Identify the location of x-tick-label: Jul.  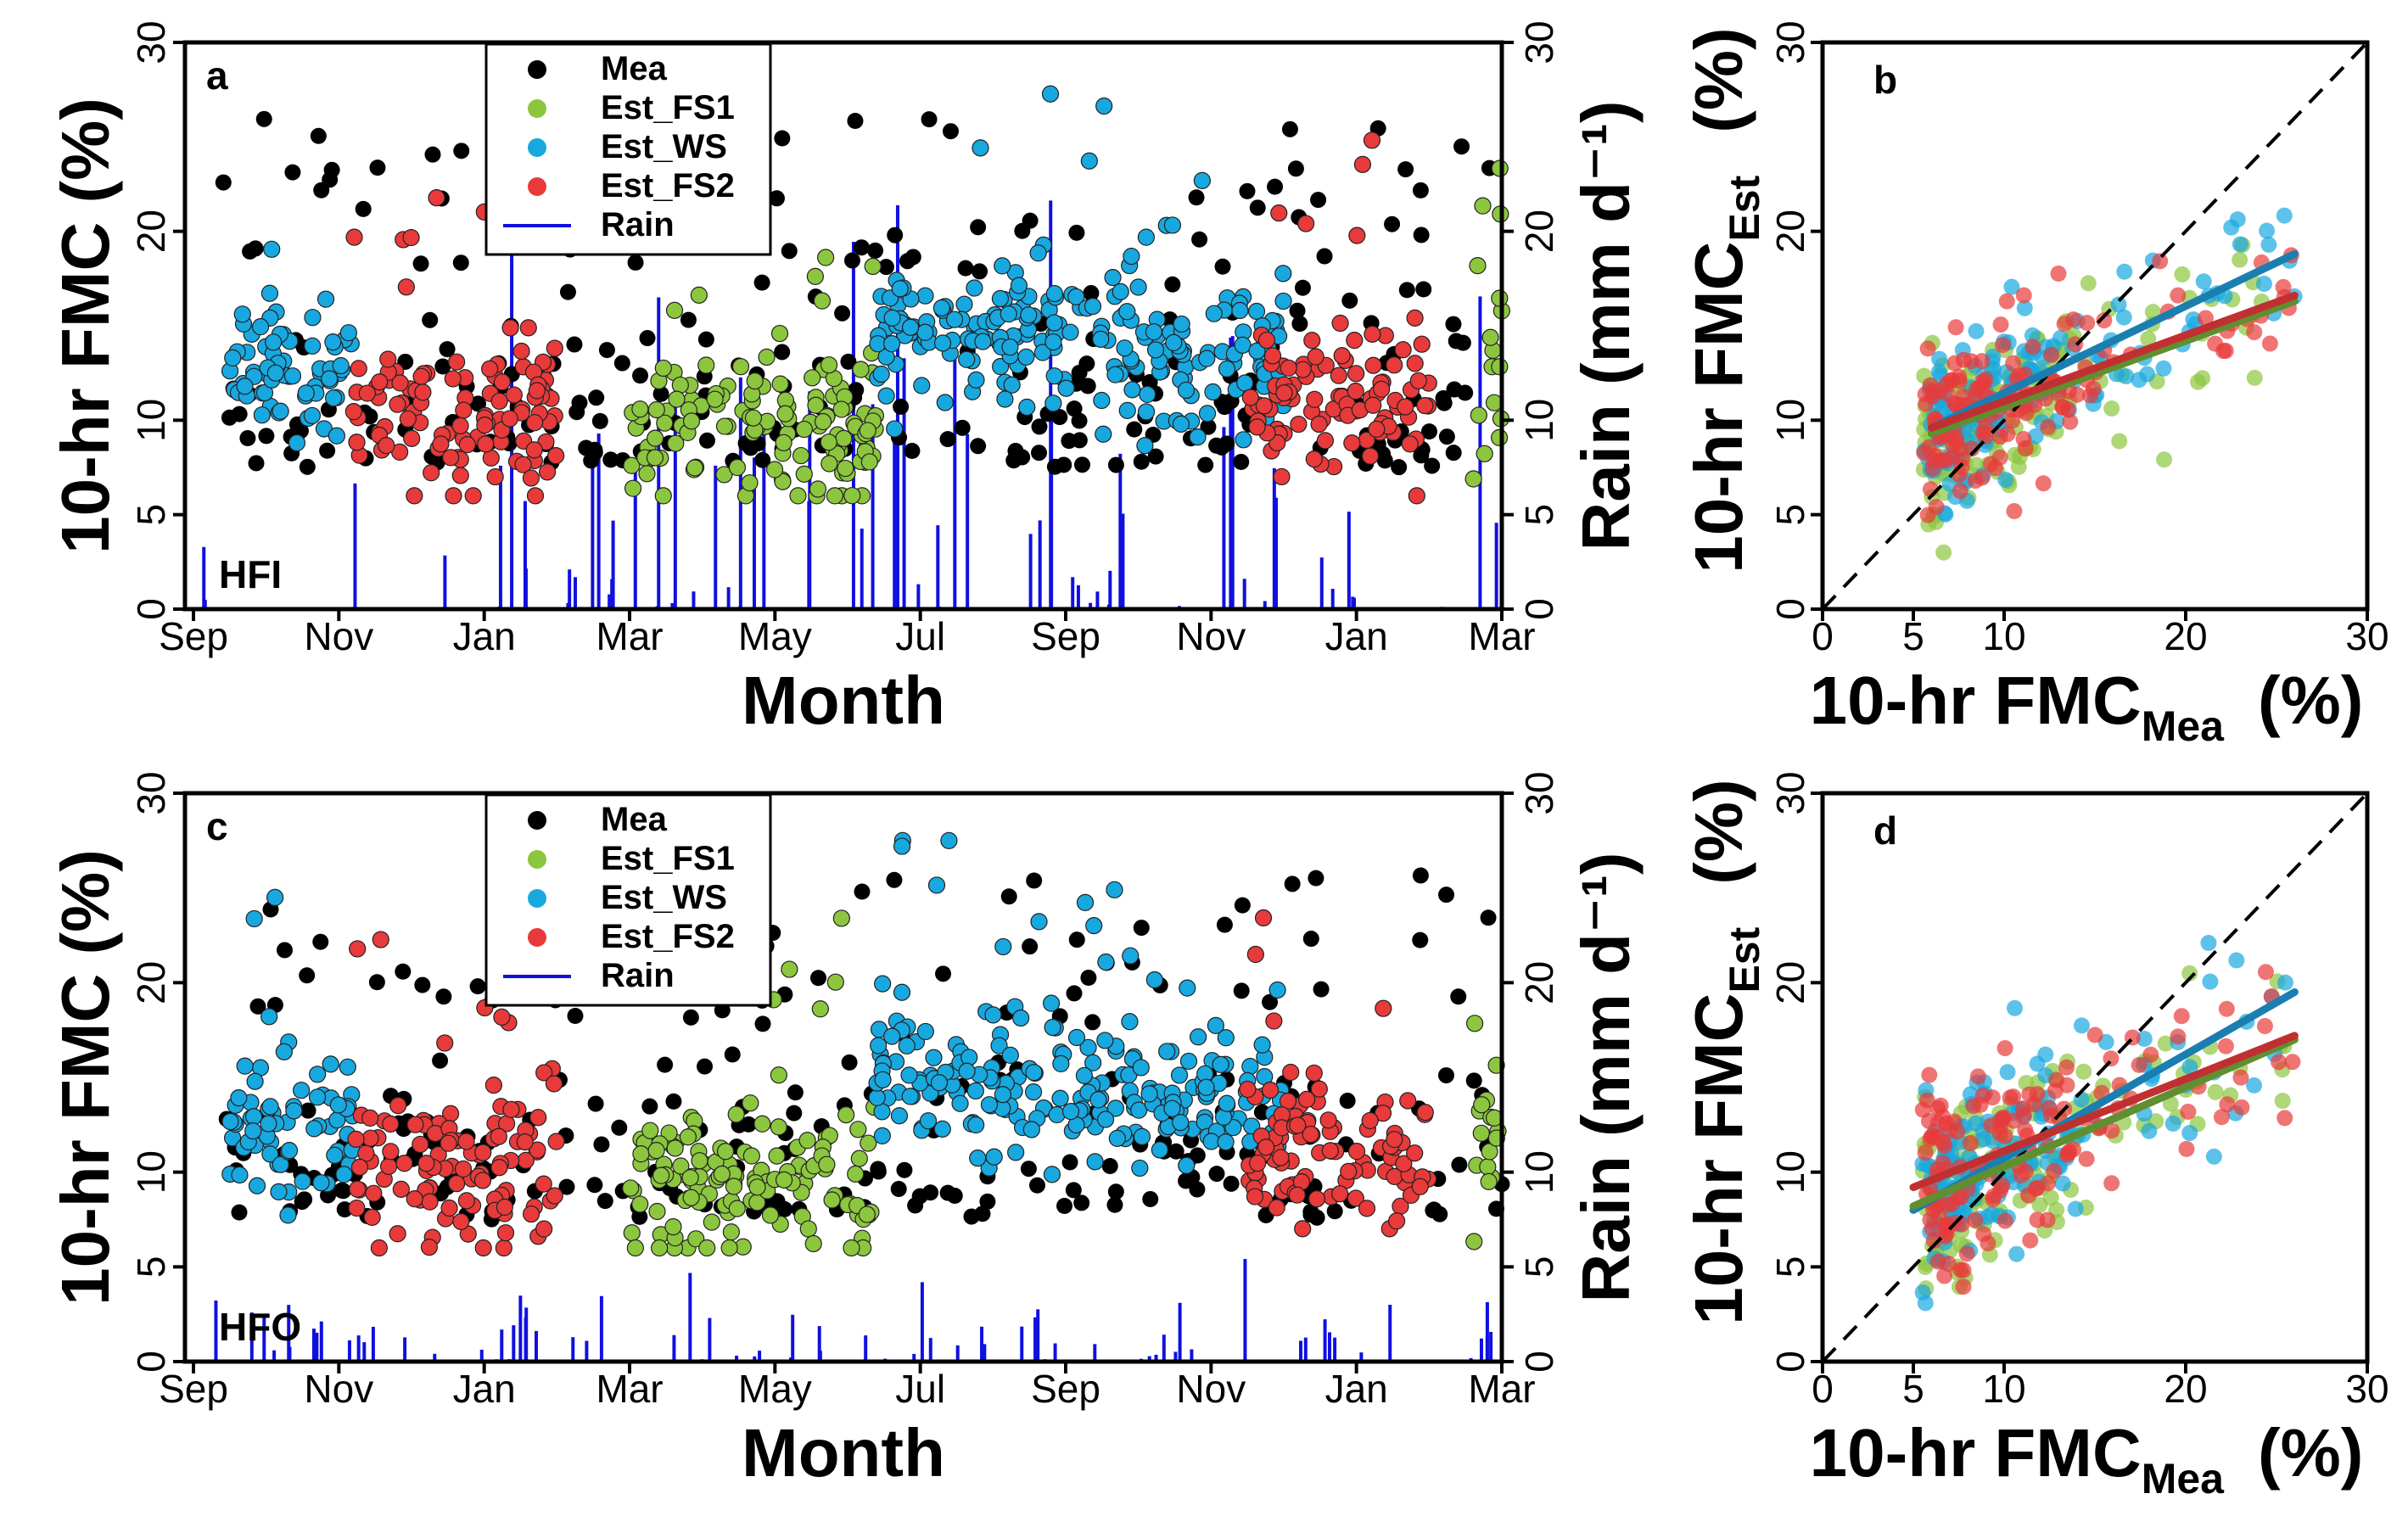
(920, 1389).